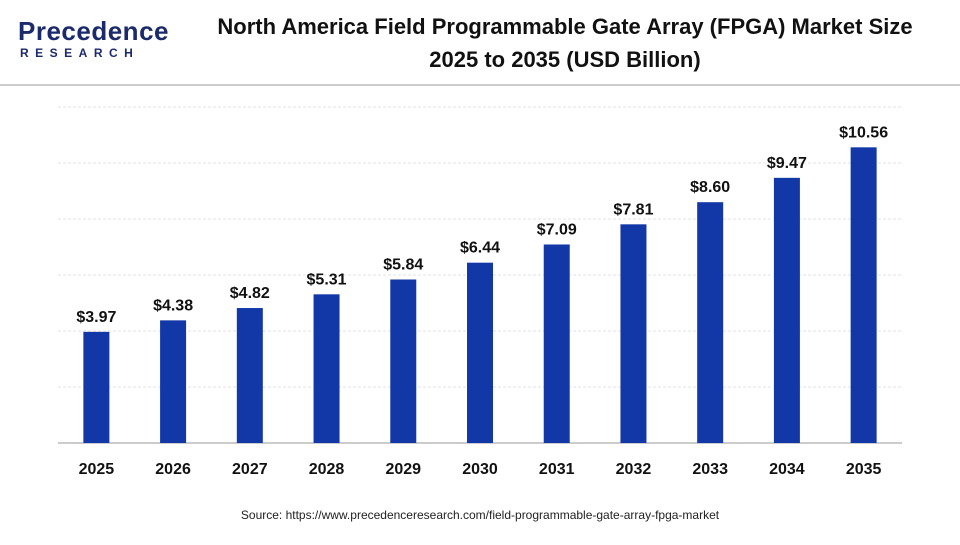  Describe the element at coordinates (403, 469) in the screenshot. I see `x-tick-label: 2029` at that location.